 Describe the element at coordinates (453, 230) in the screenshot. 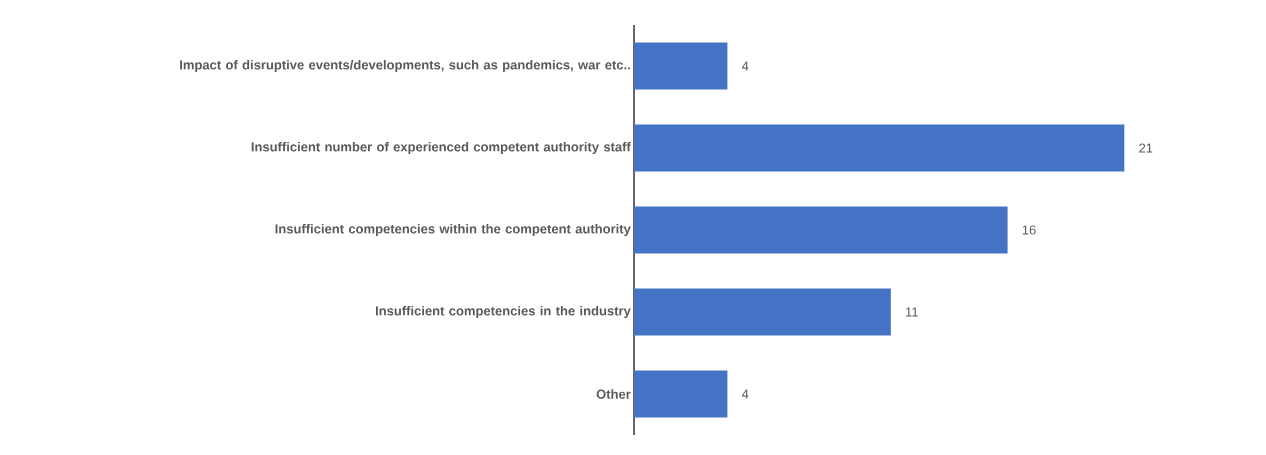

I see `y-tick-label: Insufficient competencies within the competent authority` at that location.